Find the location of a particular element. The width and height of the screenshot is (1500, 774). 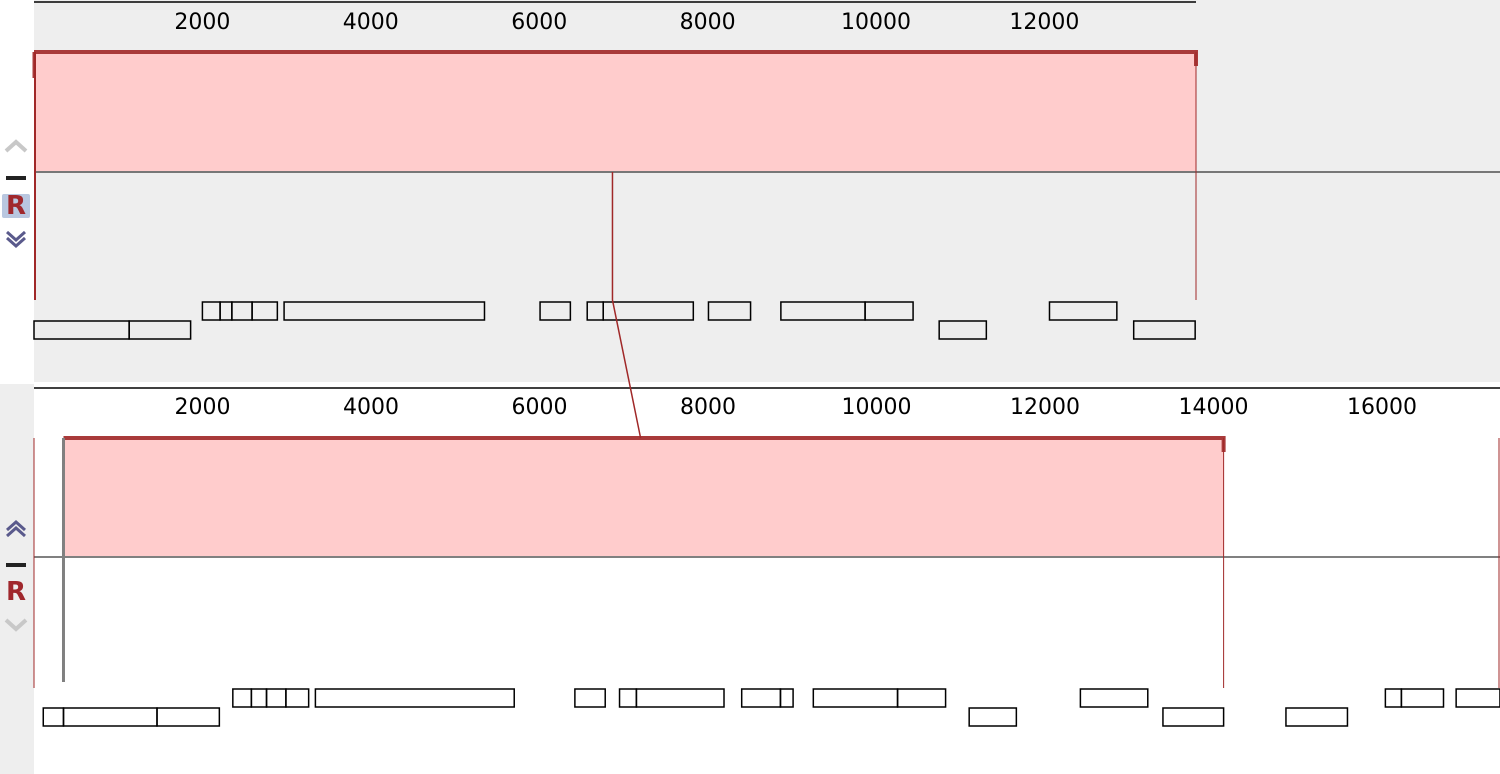

reference-button-bottom: R is located at coordinates (16, 592).